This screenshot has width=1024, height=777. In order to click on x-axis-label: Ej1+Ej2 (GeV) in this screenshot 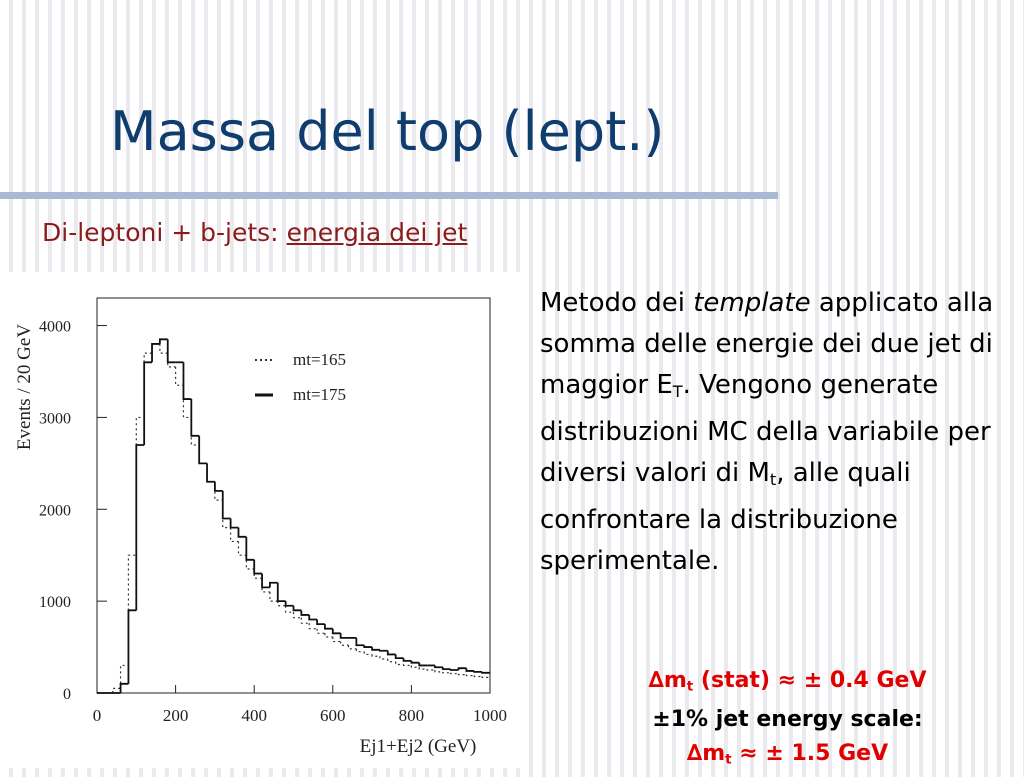, I will do `click(418, 746)`.